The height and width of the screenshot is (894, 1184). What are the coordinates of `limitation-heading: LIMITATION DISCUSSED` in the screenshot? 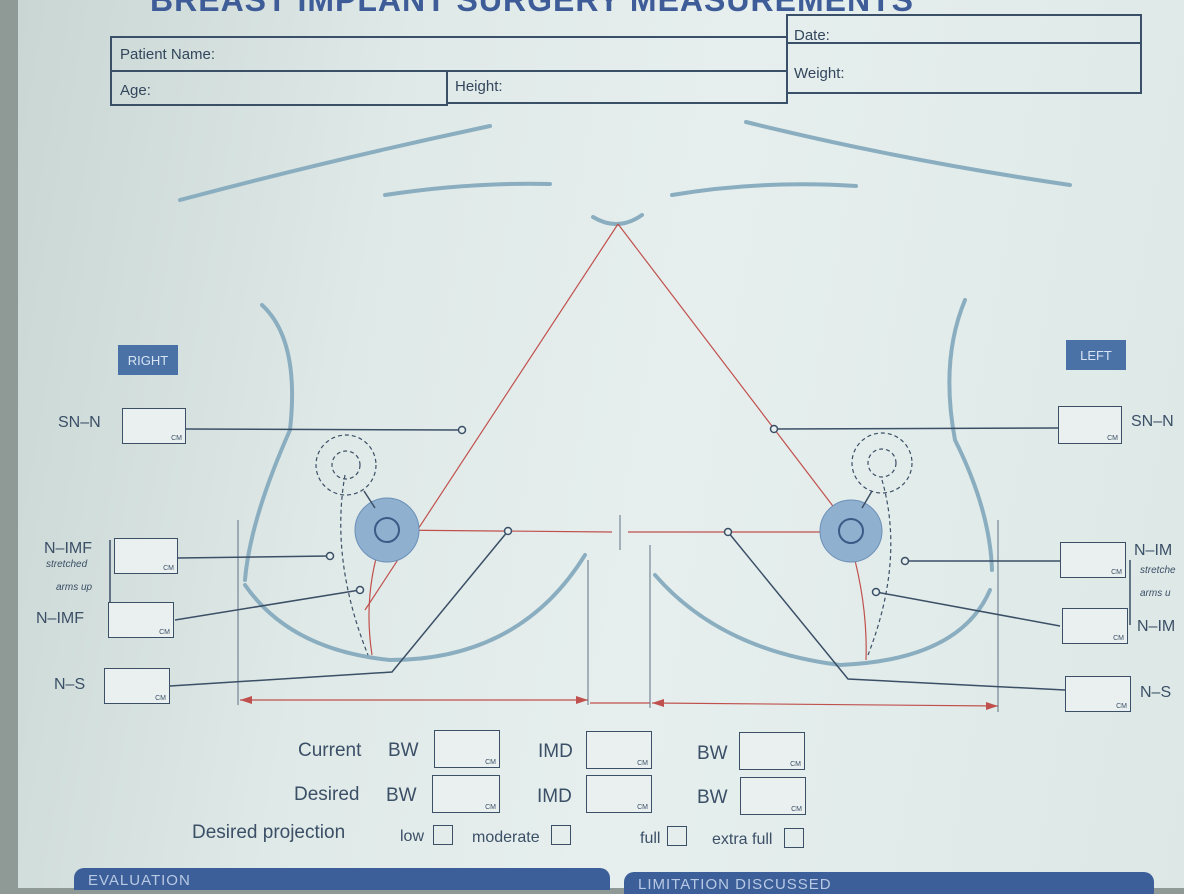 It's located at (735, 884).